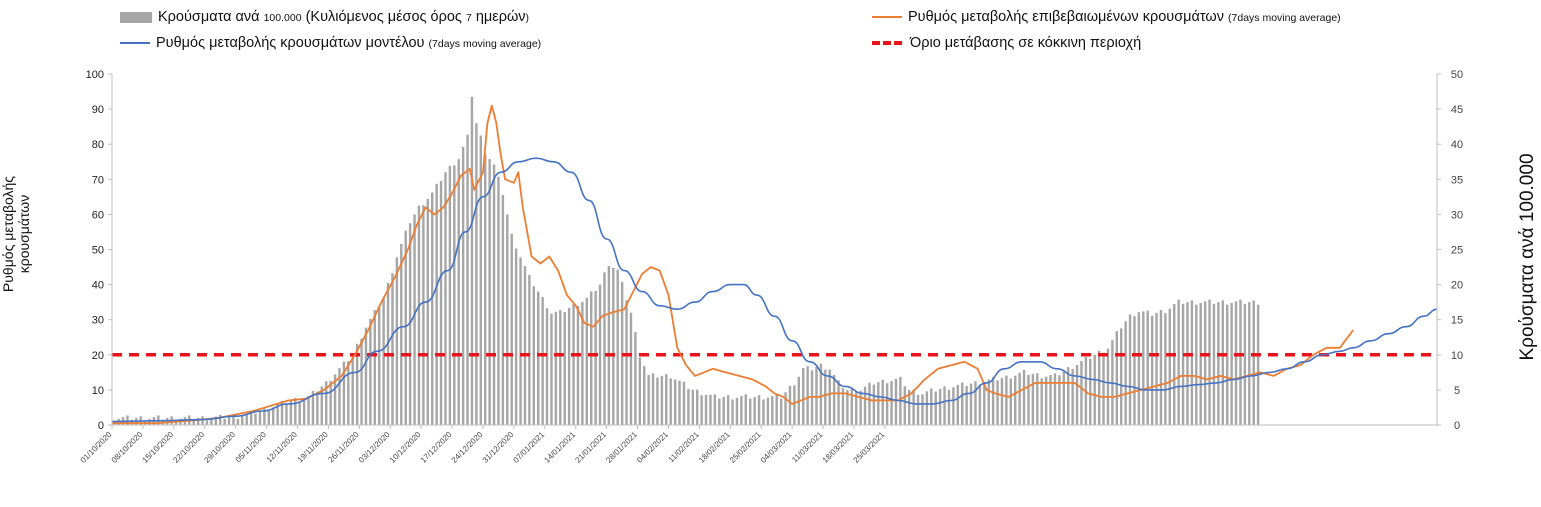  What do you see at coordinates (498, 447) in the screenshot?
I see `x-tick-label: 31/12/2020` at bounding box center [498, 447].